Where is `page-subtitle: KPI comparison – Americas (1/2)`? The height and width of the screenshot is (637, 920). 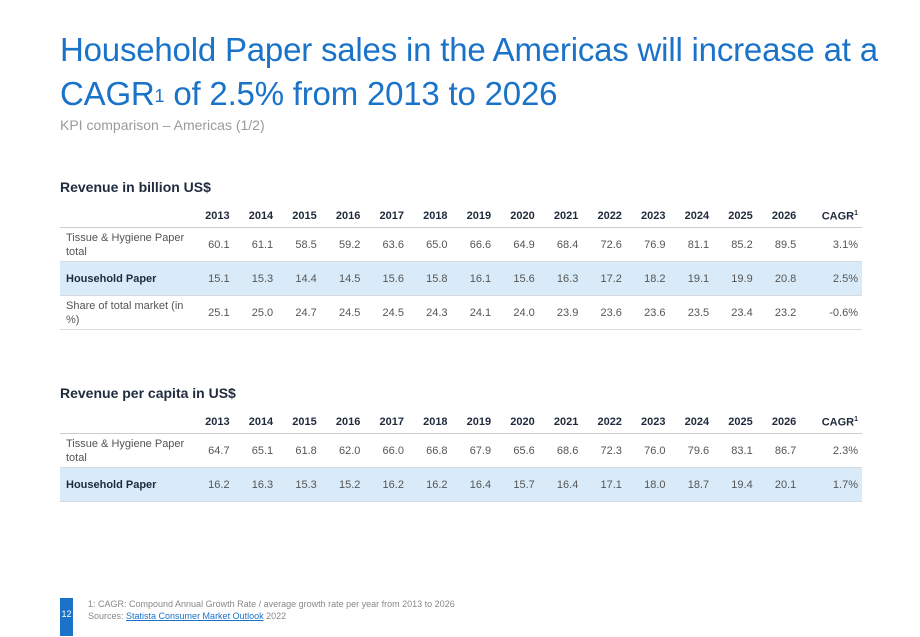
page-subtitle: KPI comparison – Americas (1/2) is located at coordinates (162, 125).